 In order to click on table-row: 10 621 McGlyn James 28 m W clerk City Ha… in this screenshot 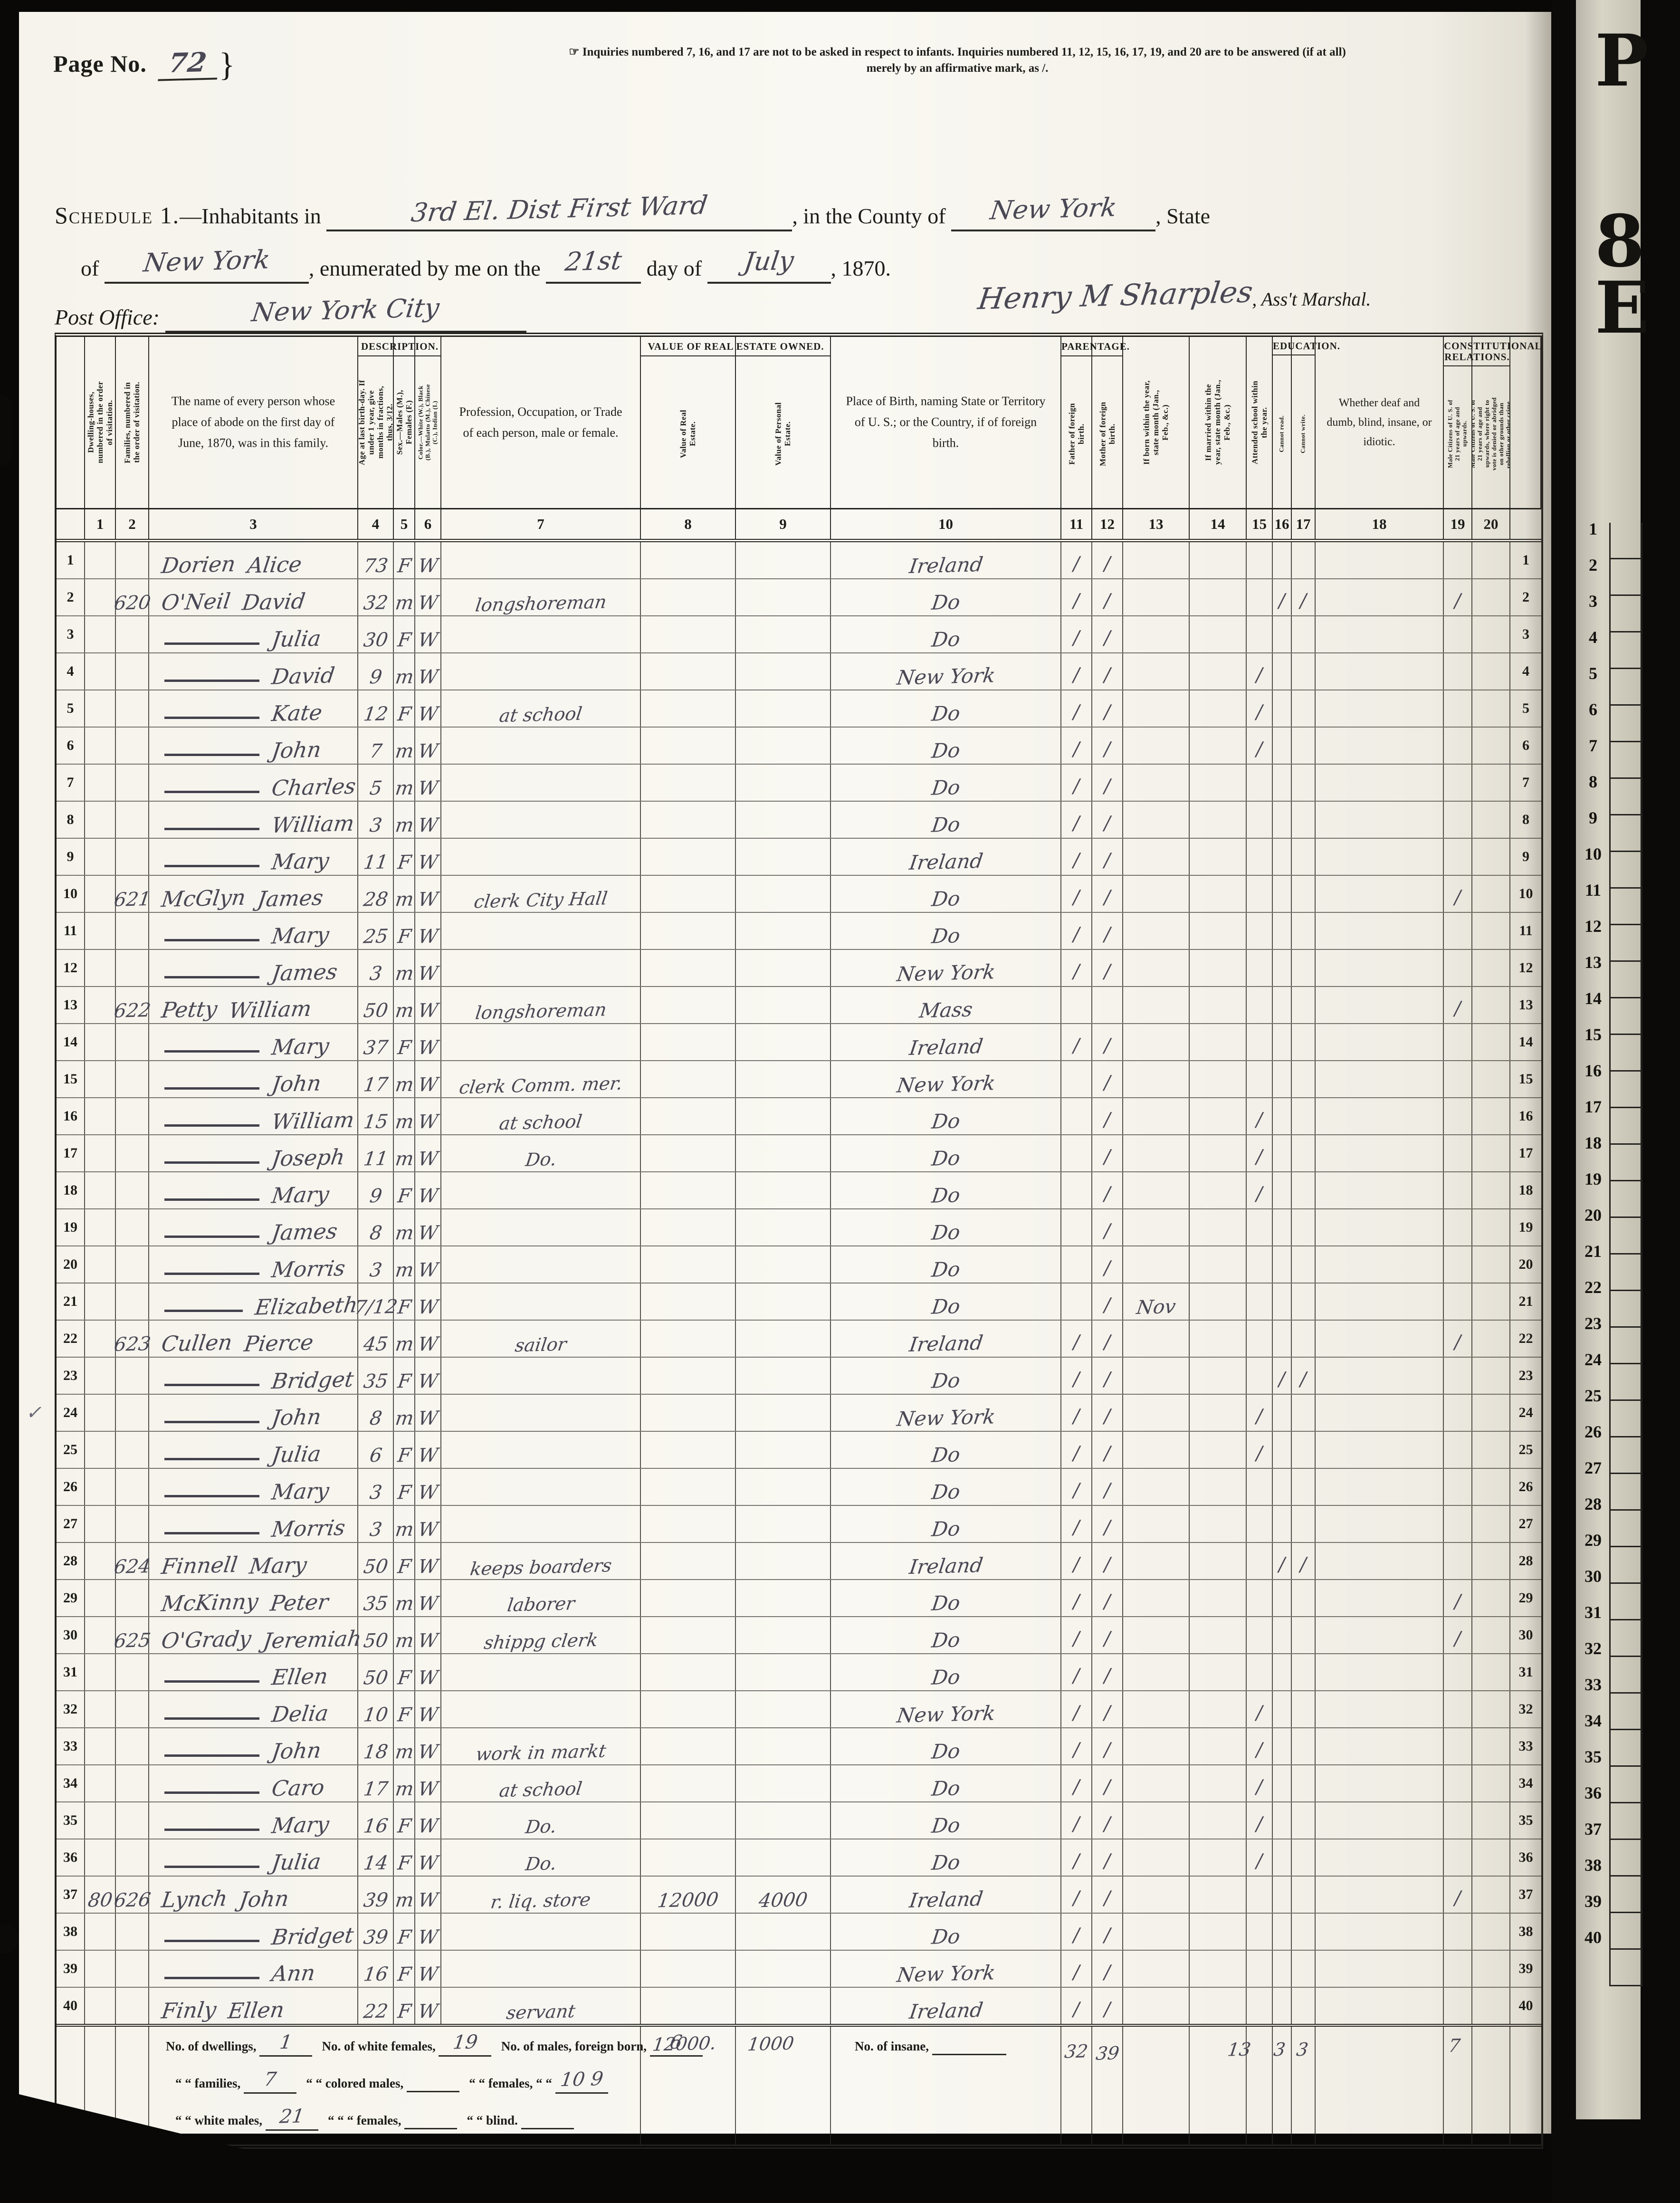, I will do `click(799, 894)`.